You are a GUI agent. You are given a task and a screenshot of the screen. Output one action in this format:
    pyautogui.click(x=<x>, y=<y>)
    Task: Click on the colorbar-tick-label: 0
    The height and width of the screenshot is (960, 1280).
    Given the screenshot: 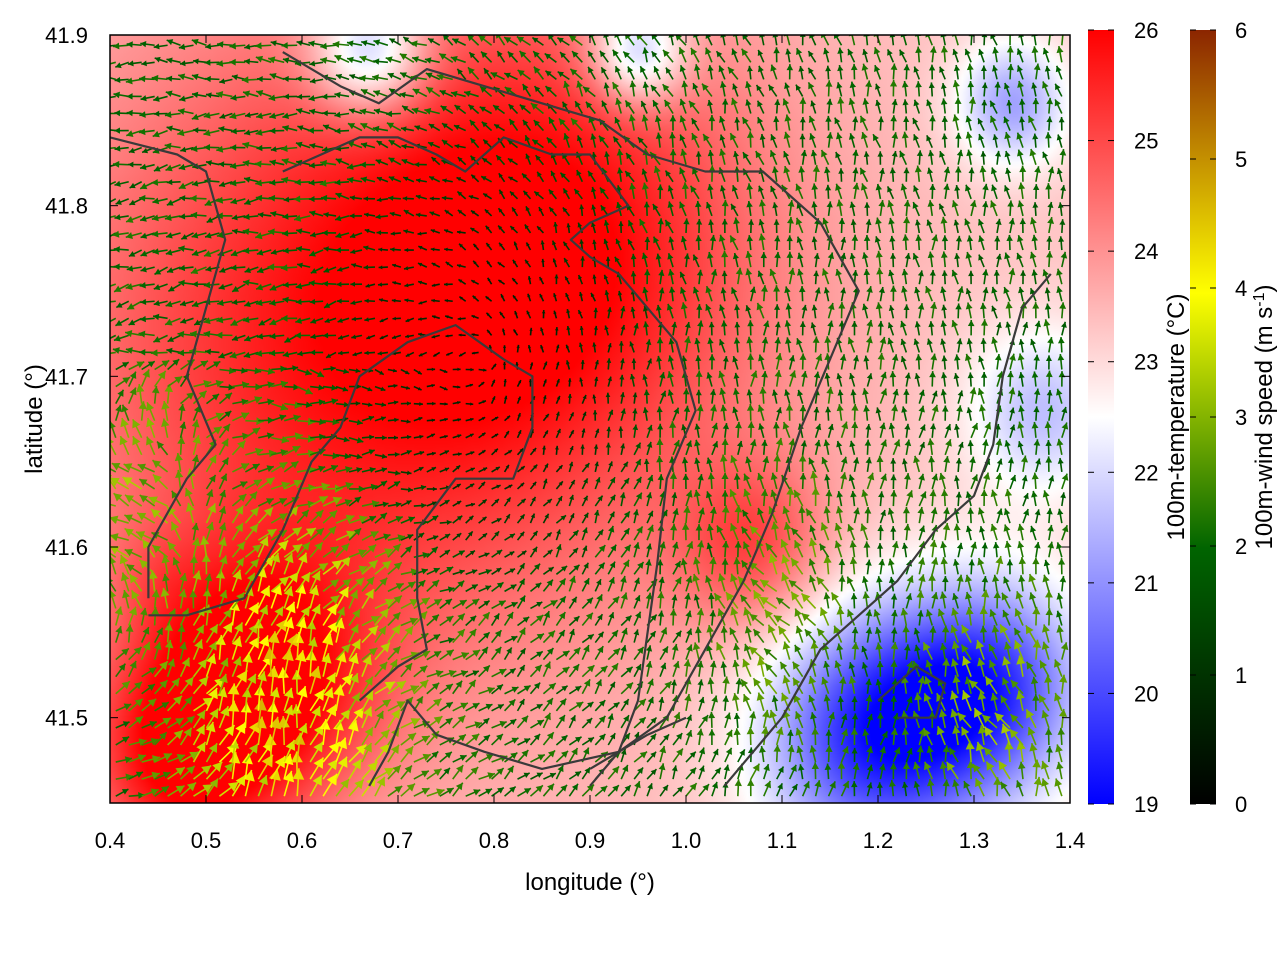 What is the action you would take?
    pyautogui.click(x=1241, y=804)
    